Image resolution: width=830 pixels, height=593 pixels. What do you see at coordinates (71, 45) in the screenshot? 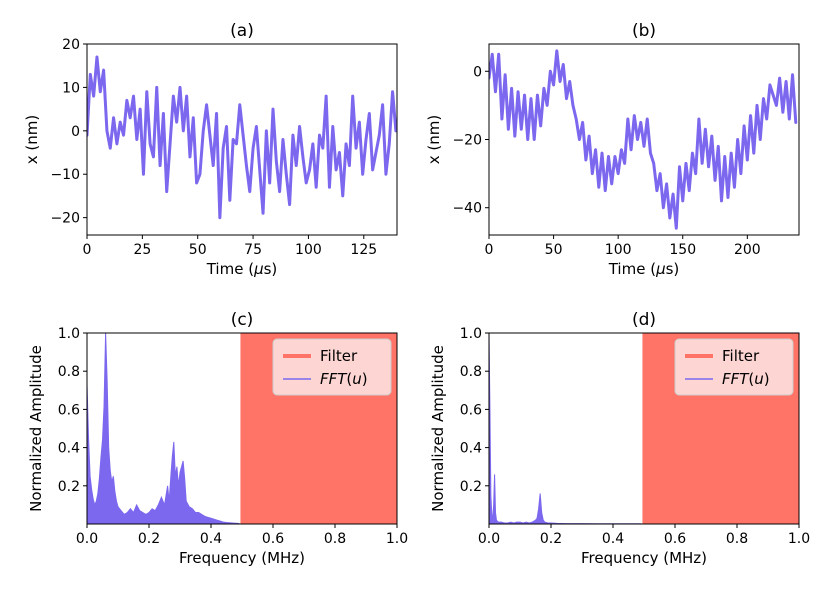
I see `y-tick-label: 20` at bounding box center [71, 45].